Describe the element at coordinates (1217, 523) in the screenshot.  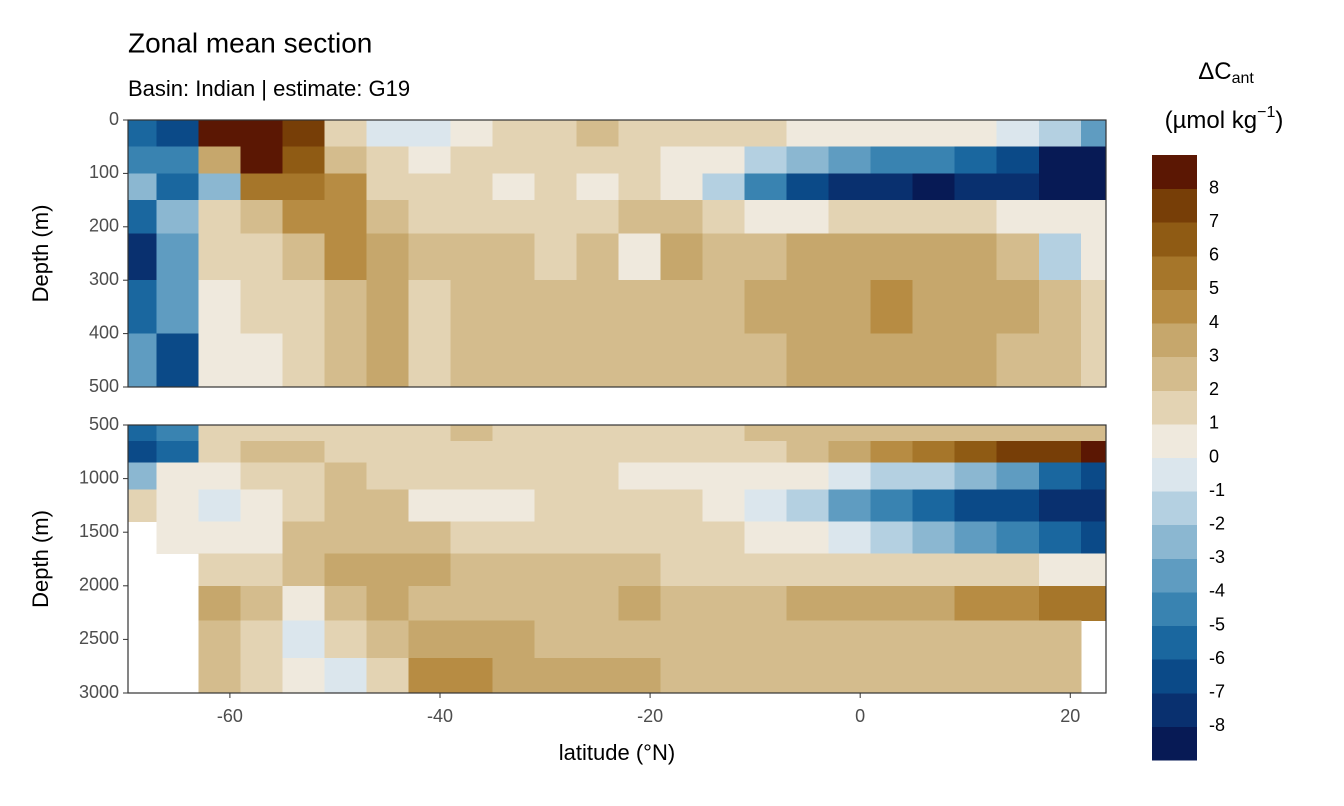
I see `colorbar-label: -2` at that location.